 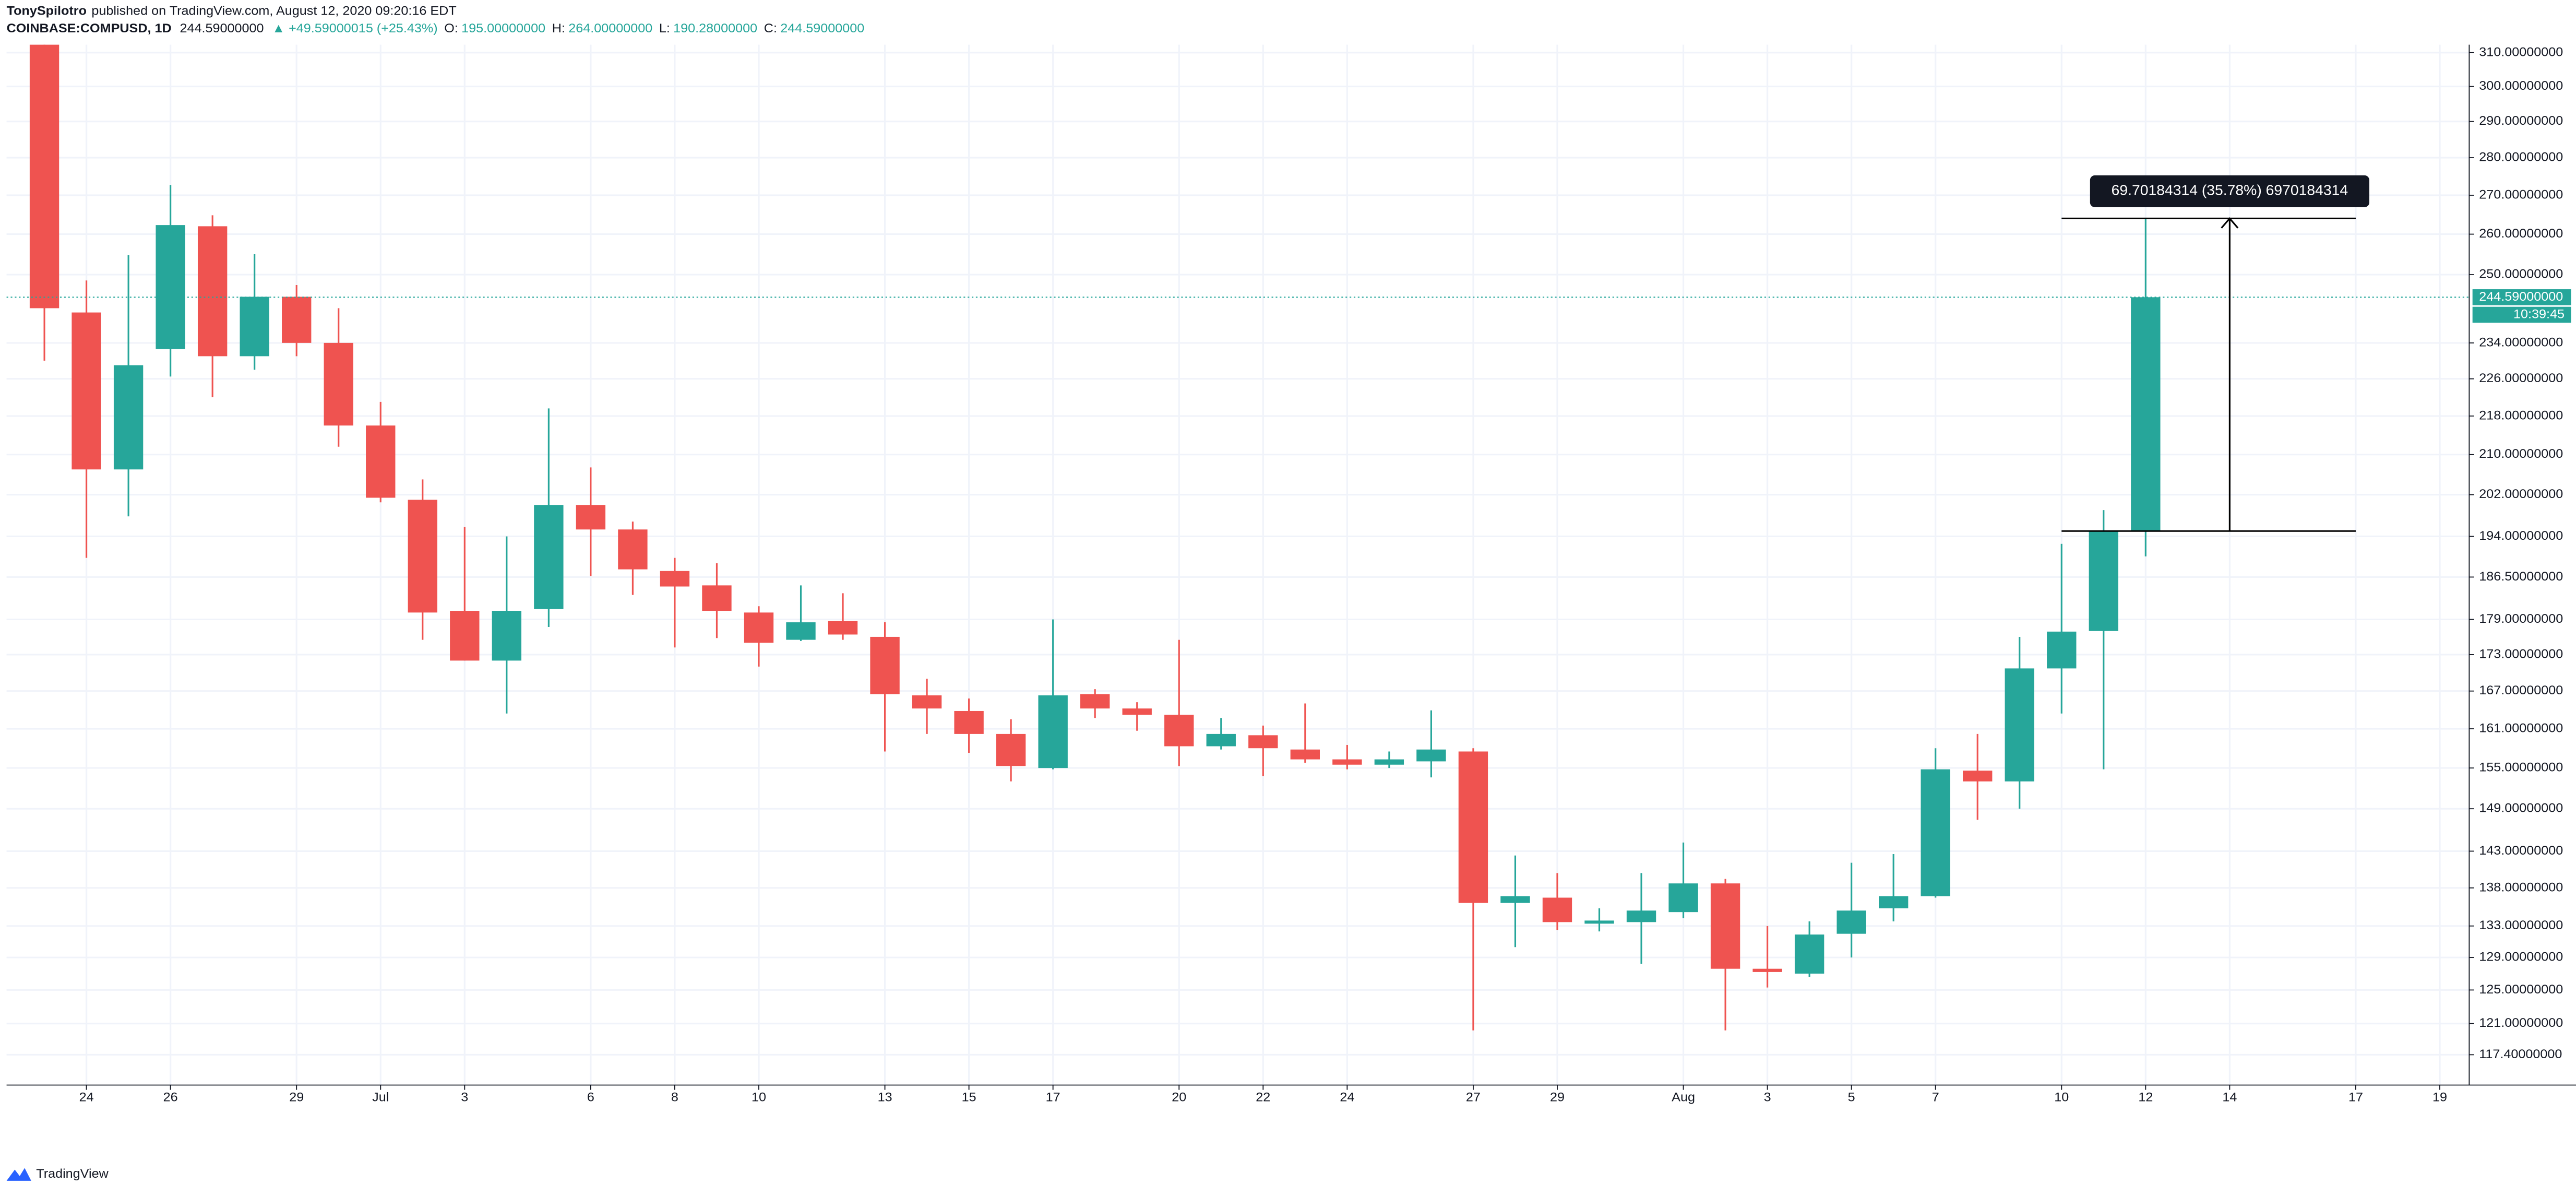 I want to click on y-tick-label: 161.00000000, so click(x=2521, y=728).